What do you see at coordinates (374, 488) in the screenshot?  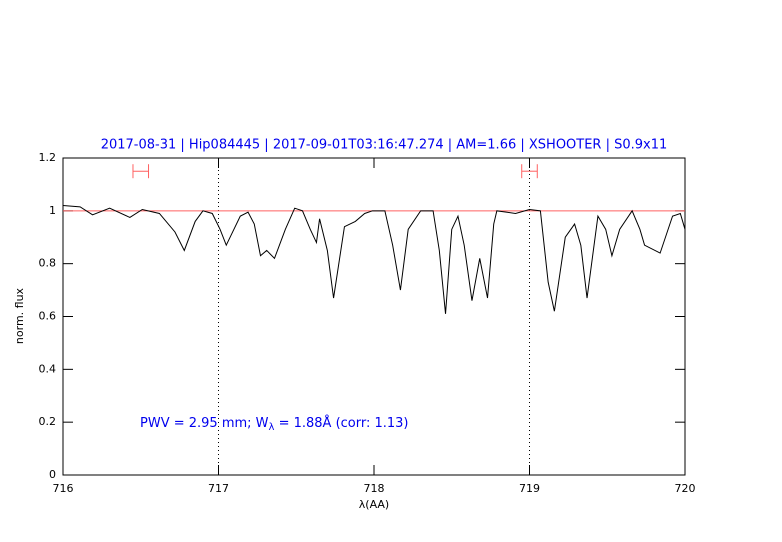 I see `x-tick-label: 718` at bounding box center [374, 488].